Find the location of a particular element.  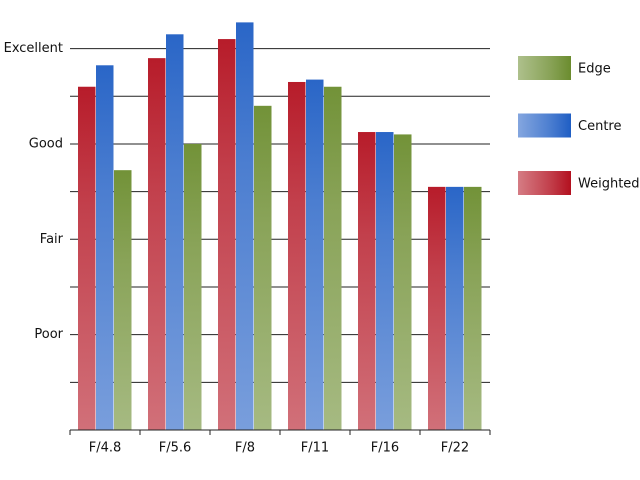

x-tick-label: F/4.8 is located at coordinates (105, 448).